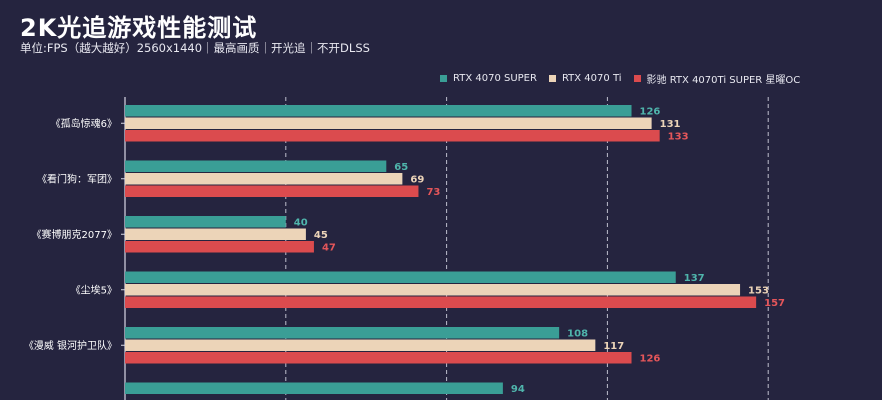 The width and height of the screenshot is (882, 400). I want to click on data-label-0-2: 133, so click(678, 137).